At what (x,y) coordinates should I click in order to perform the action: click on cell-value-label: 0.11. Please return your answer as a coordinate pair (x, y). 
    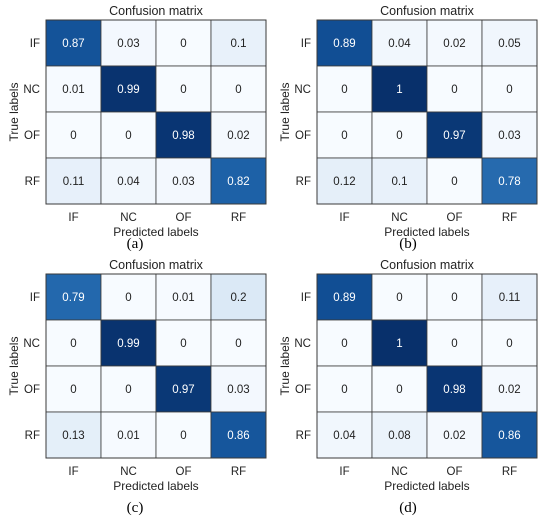
    Looking at the image, I should click on (510, 298).